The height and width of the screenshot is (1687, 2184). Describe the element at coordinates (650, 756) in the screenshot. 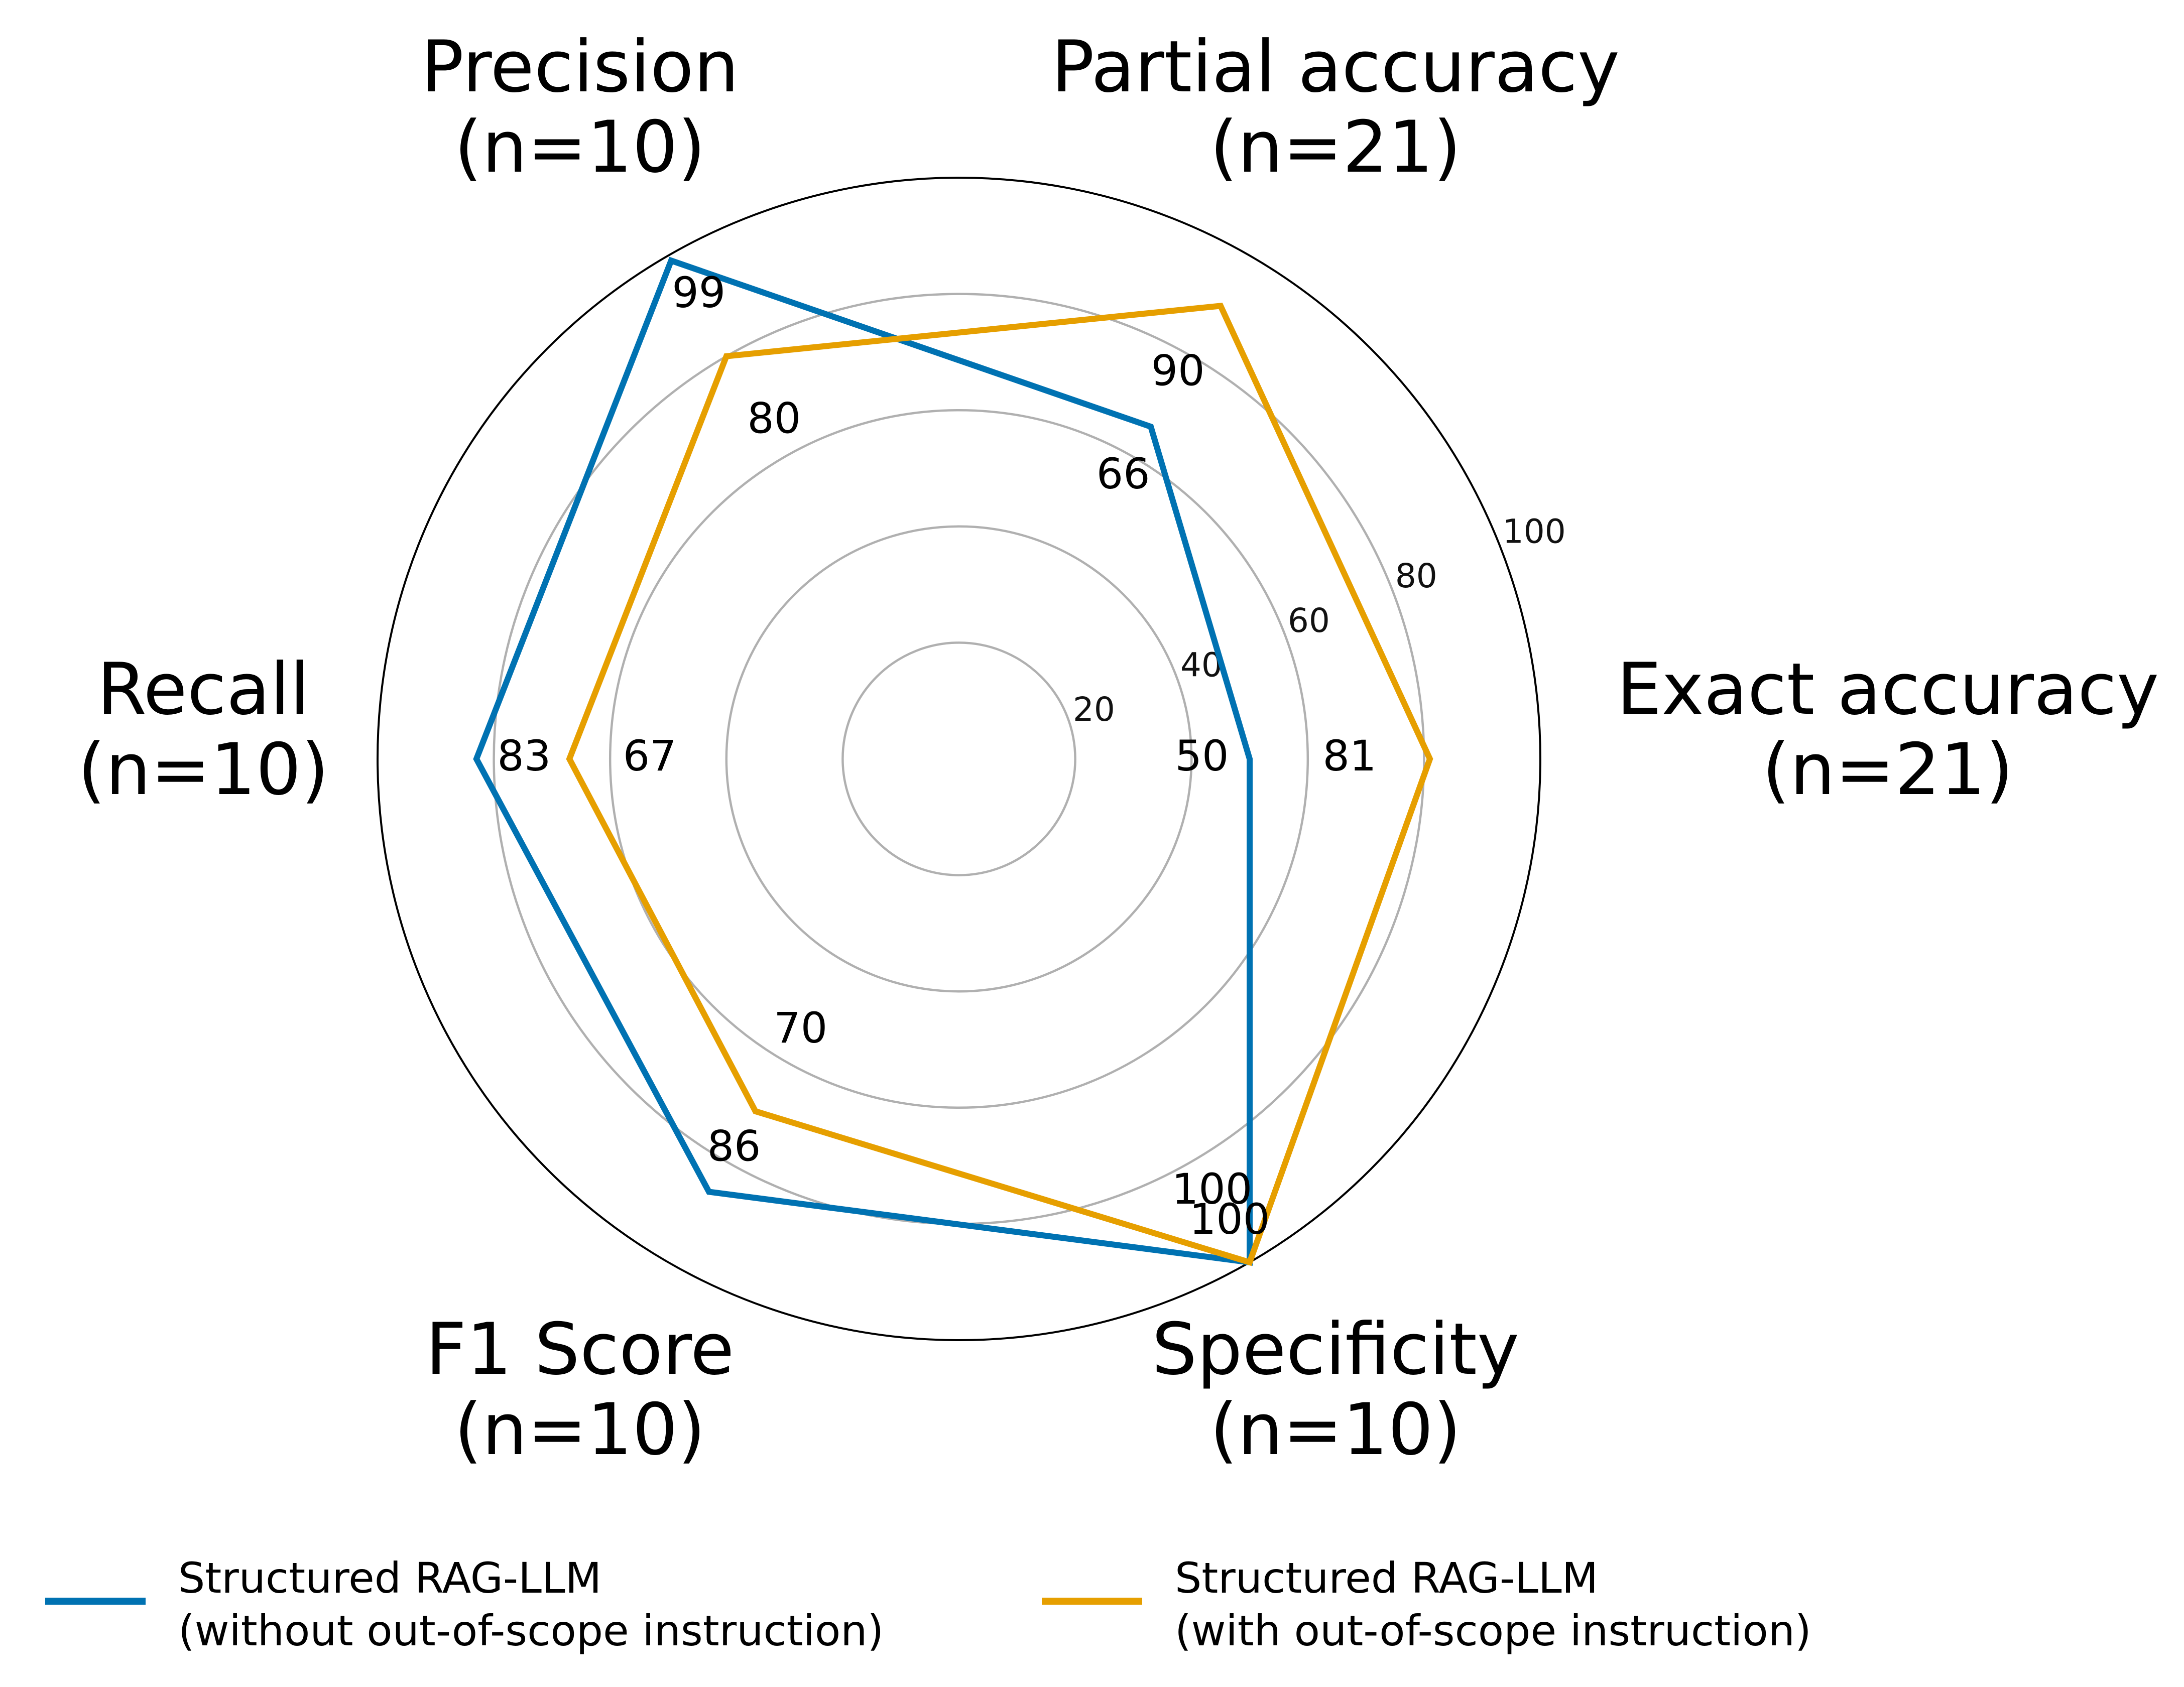

I see `value-label-s1-3: 67` at that location.